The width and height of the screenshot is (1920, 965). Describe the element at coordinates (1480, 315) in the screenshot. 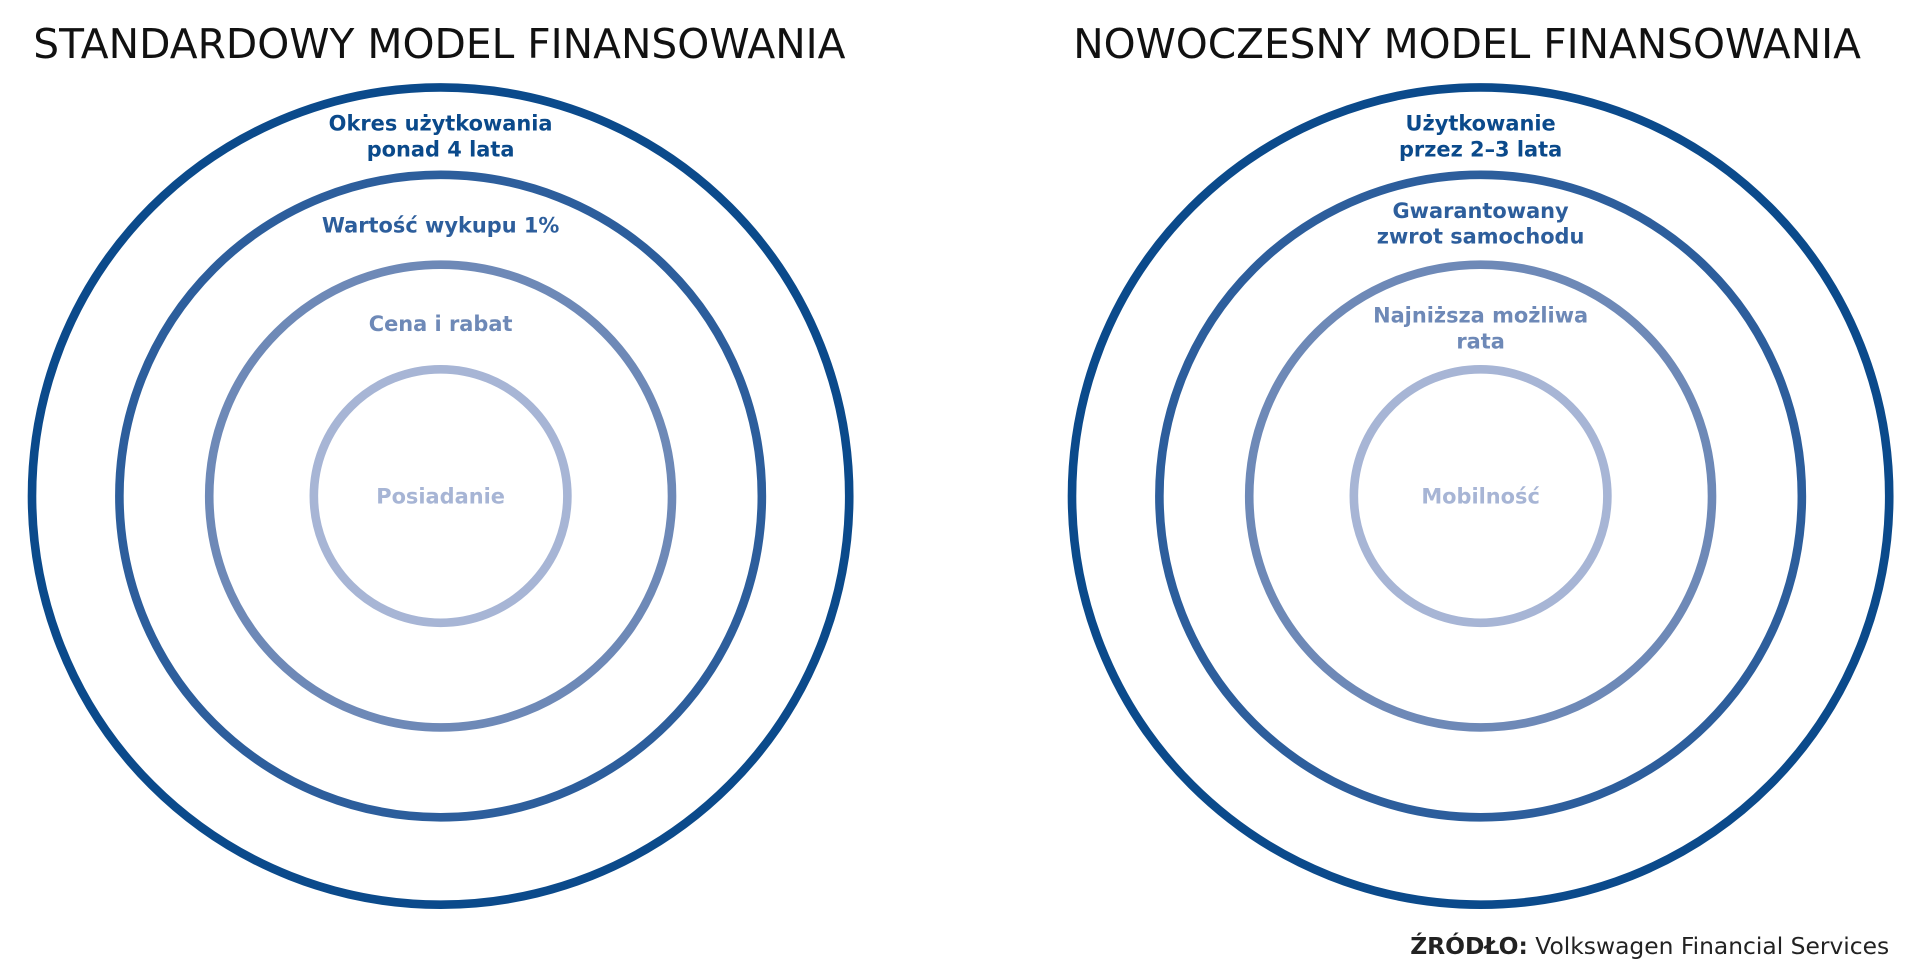

I see `ring-label: Najniższa możliwa` at that location.